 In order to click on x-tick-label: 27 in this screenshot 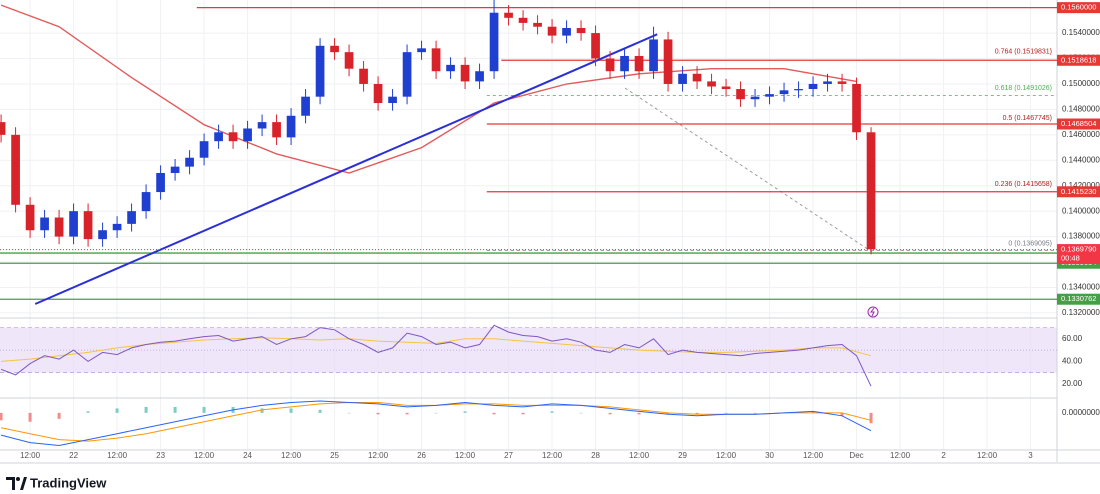, I will do `click(508, 455)`.